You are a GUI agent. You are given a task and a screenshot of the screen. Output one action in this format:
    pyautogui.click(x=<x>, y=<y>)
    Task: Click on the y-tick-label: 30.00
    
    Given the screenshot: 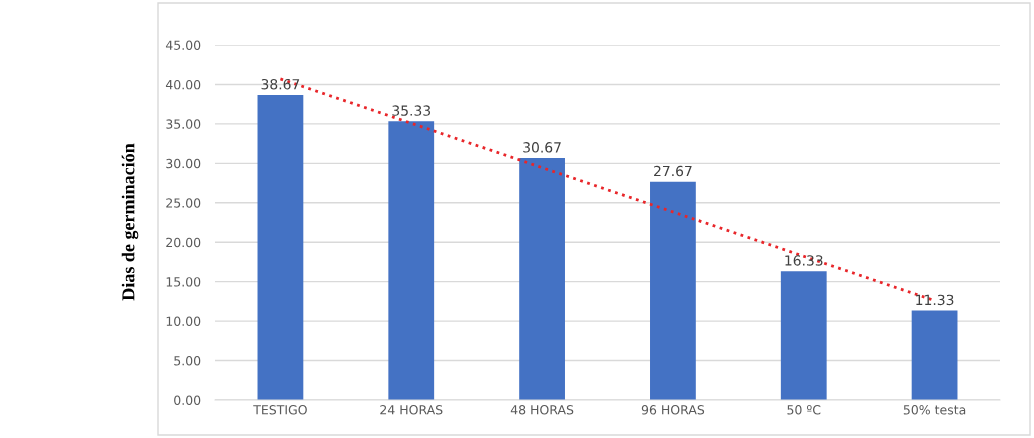 What is the action you would take?
    pyautogui.click(x=183, y=163)
    